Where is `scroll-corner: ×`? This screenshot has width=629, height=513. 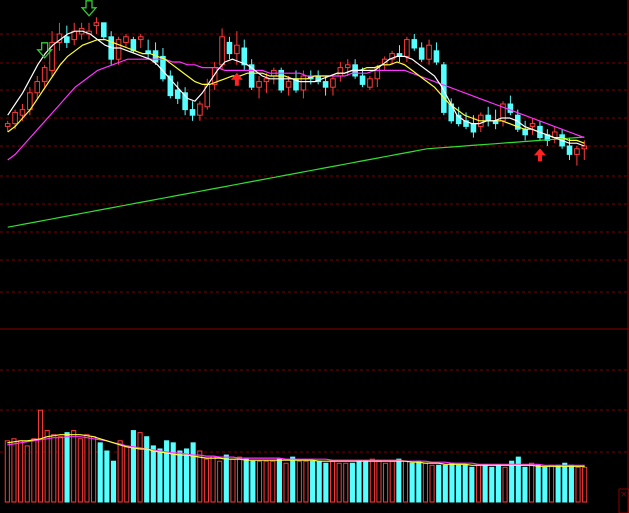
scroll-corner: × is located at coordinates (623, 500).